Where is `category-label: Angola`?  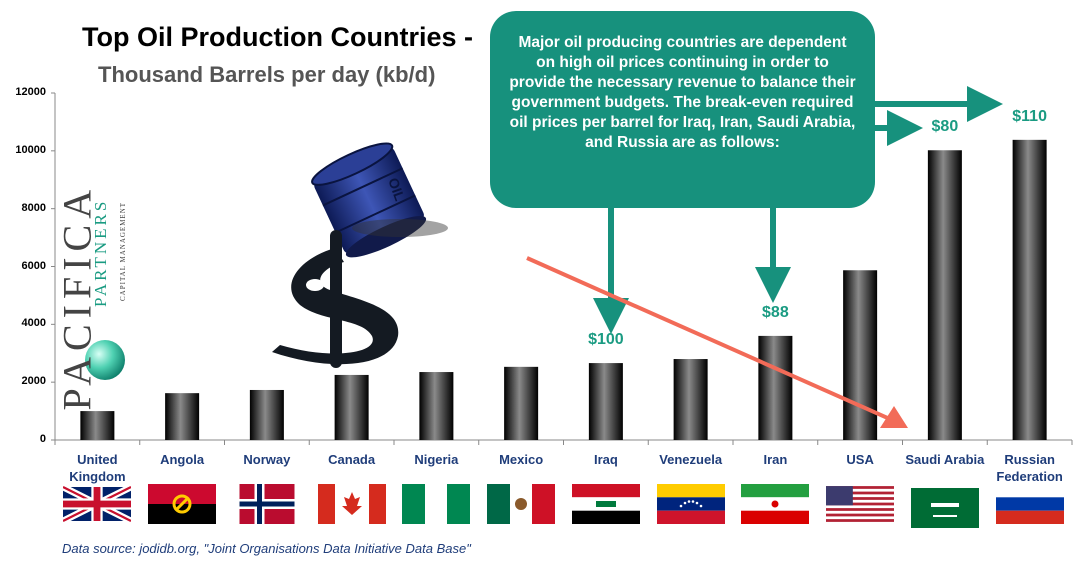 category-label: Angola is located at coordinates (182, 459).